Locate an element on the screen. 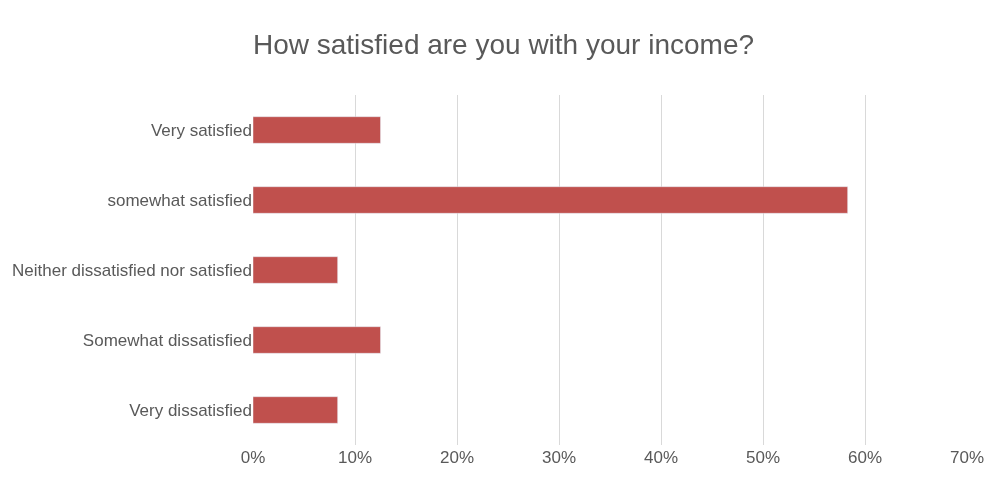  y-tick-label: Very dissatisfied is located at coordinates (190, 410).